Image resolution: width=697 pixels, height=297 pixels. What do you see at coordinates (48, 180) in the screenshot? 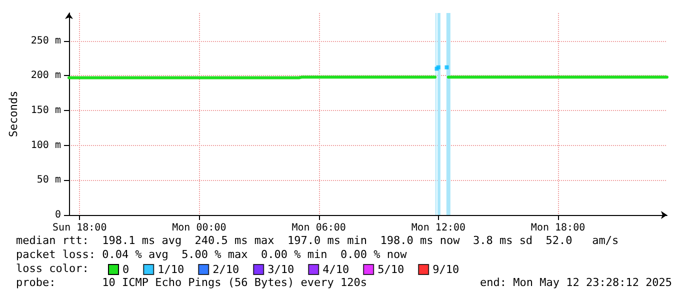
I see `y-tick-label: 50 m` at bounding box center [48, 180].